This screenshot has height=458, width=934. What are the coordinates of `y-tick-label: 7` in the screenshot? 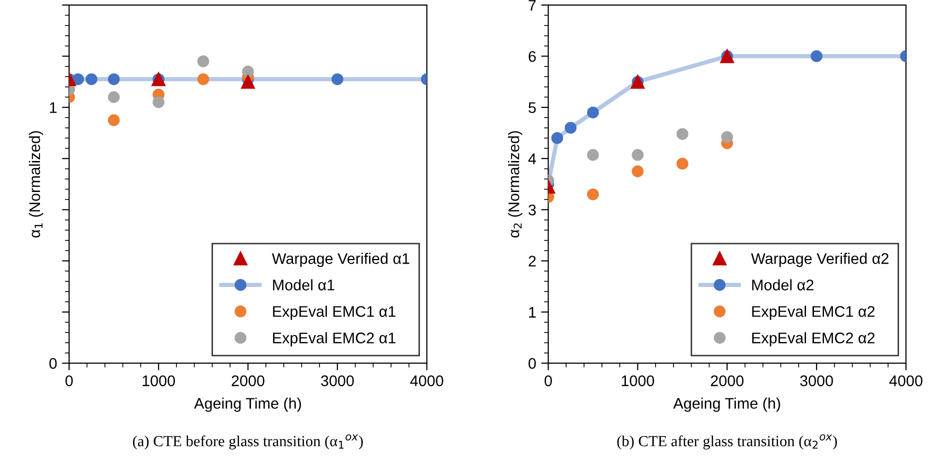 It's located at (532, 5).